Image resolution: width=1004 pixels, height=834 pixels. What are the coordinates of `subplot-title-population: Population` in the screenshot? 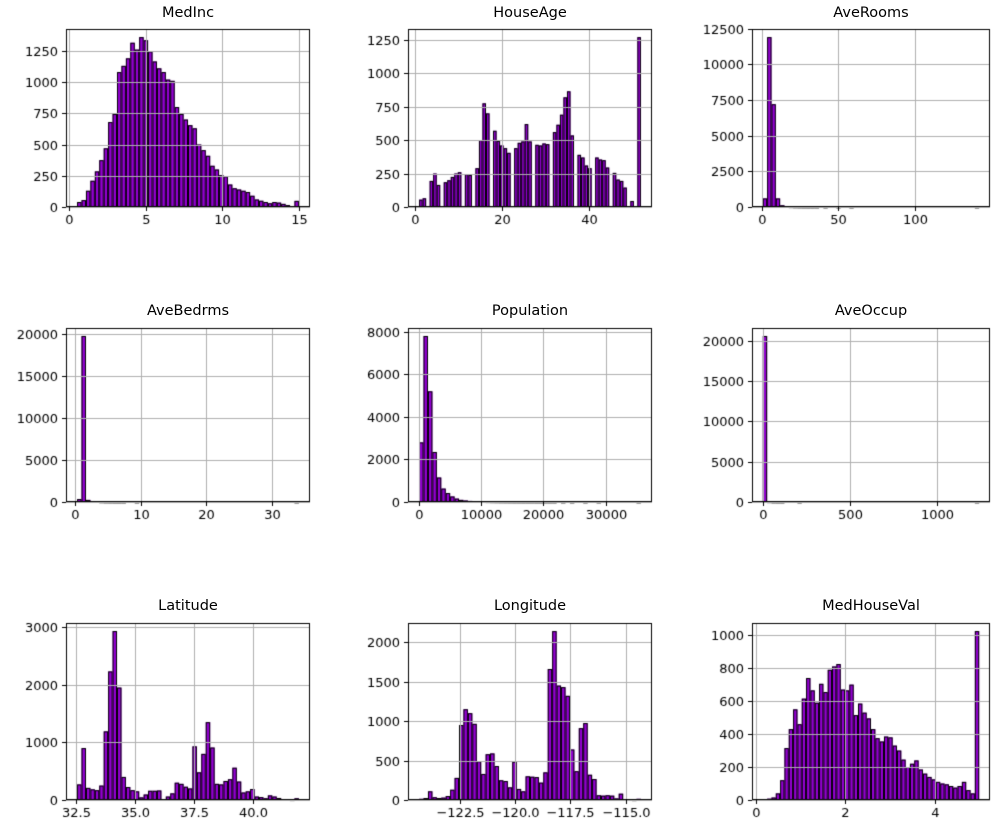 It's located at (530, 311).